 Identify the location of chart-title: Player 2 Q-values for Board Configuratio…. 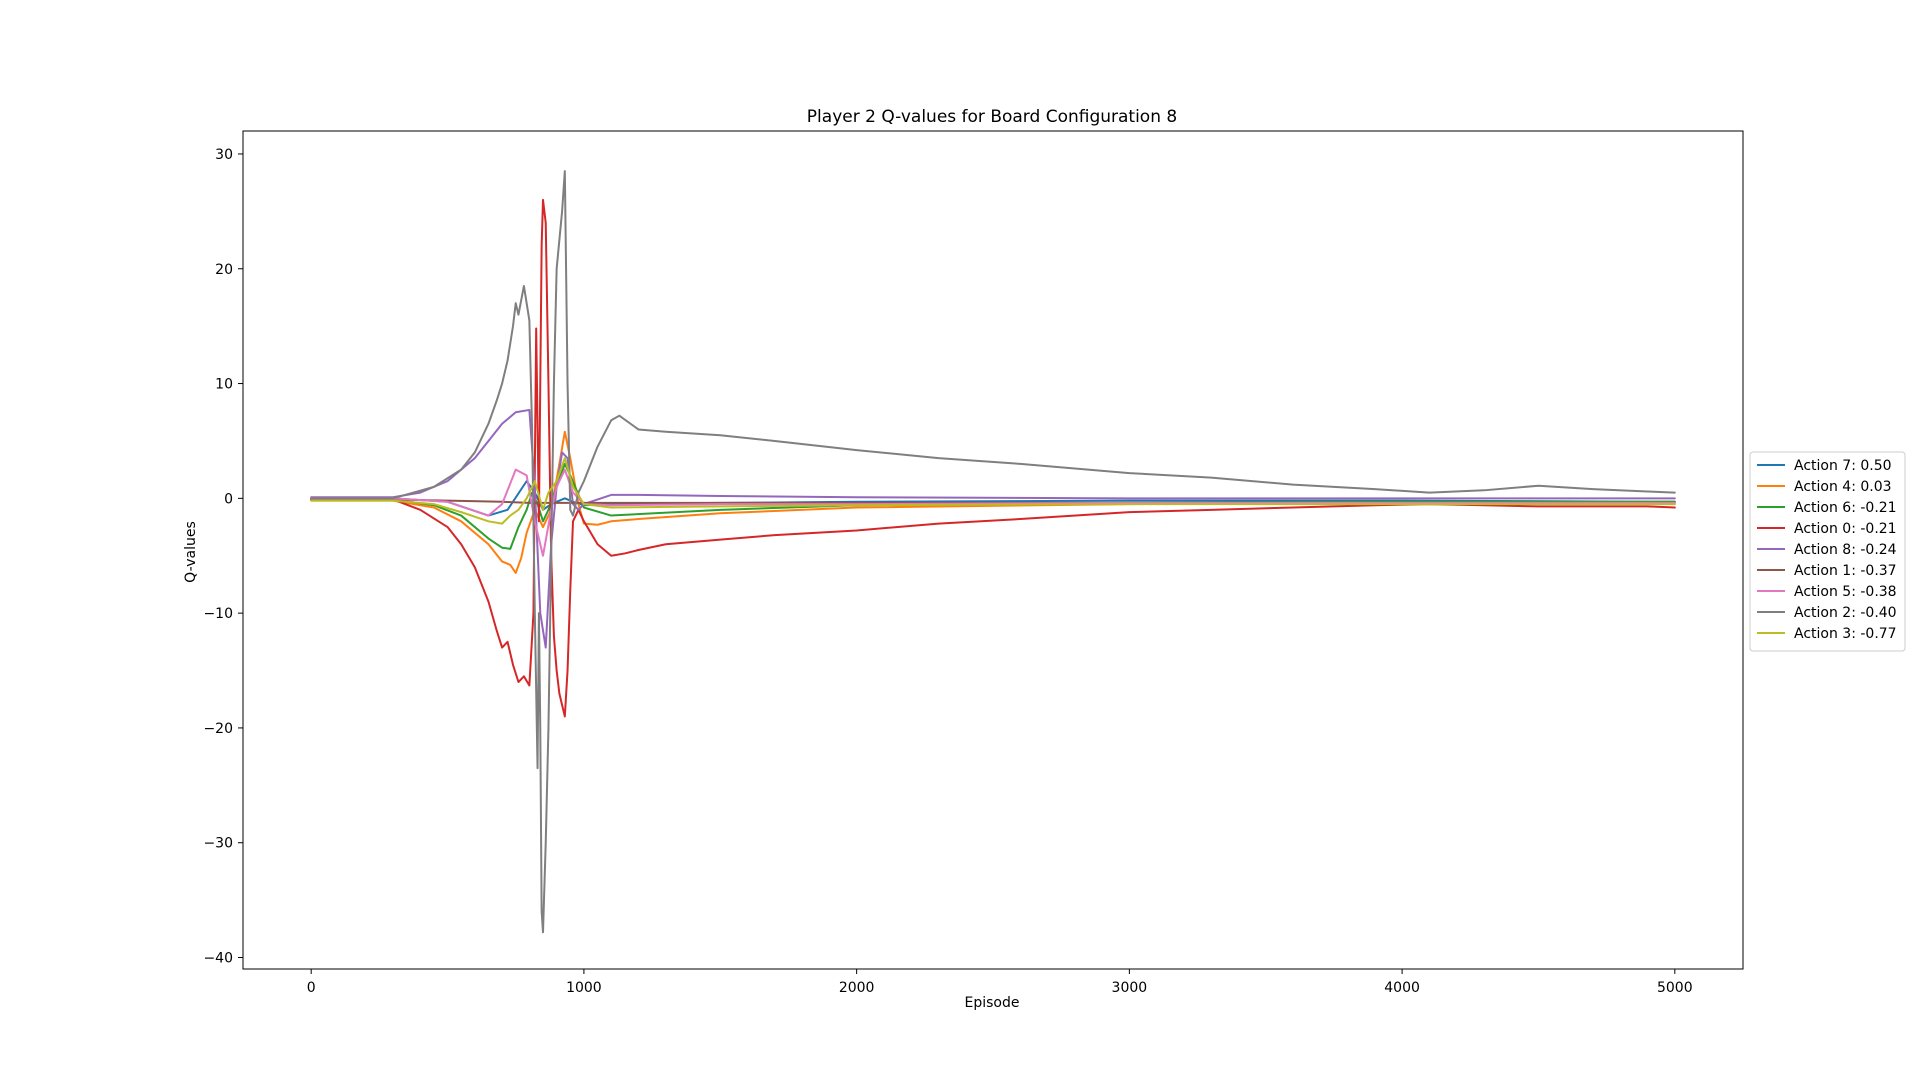
(992, 117).